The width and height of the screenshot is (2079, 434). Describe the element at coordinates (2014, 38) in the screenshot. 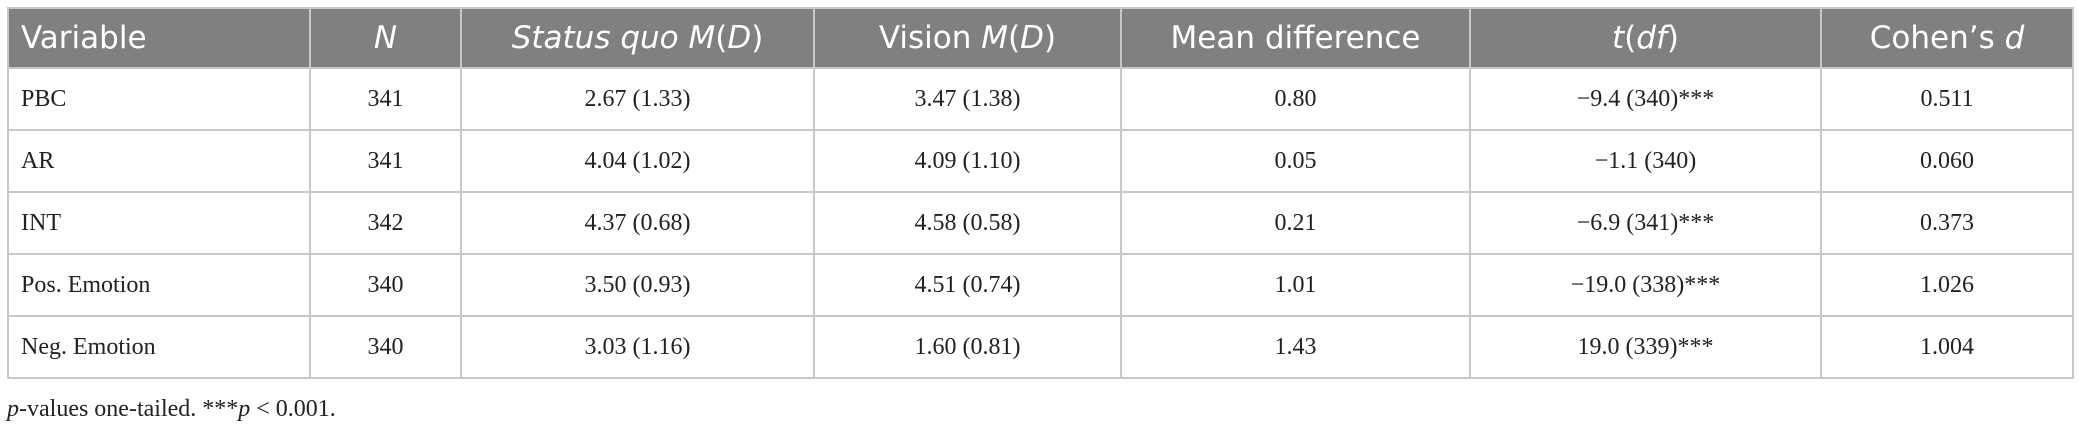

I see `header-text: d` at that location.